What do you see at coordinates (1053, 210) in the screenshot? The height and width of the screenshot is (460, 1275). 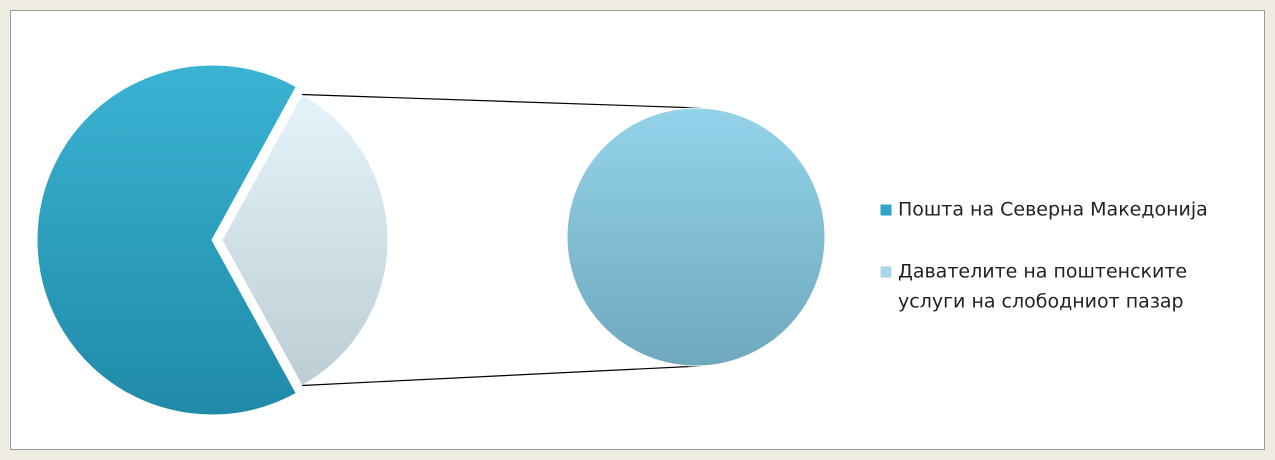 I see `legend-label: Пошта на Северна Македонија` at bounding box center [1053, 210].